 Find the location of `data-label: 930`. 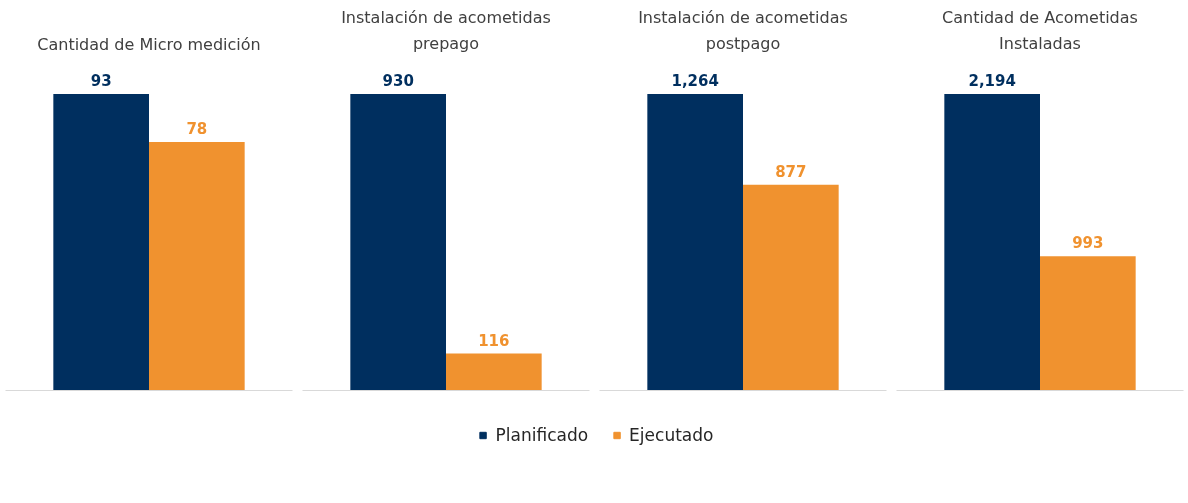

data-label: 930 is located at coordinates (398, 81).